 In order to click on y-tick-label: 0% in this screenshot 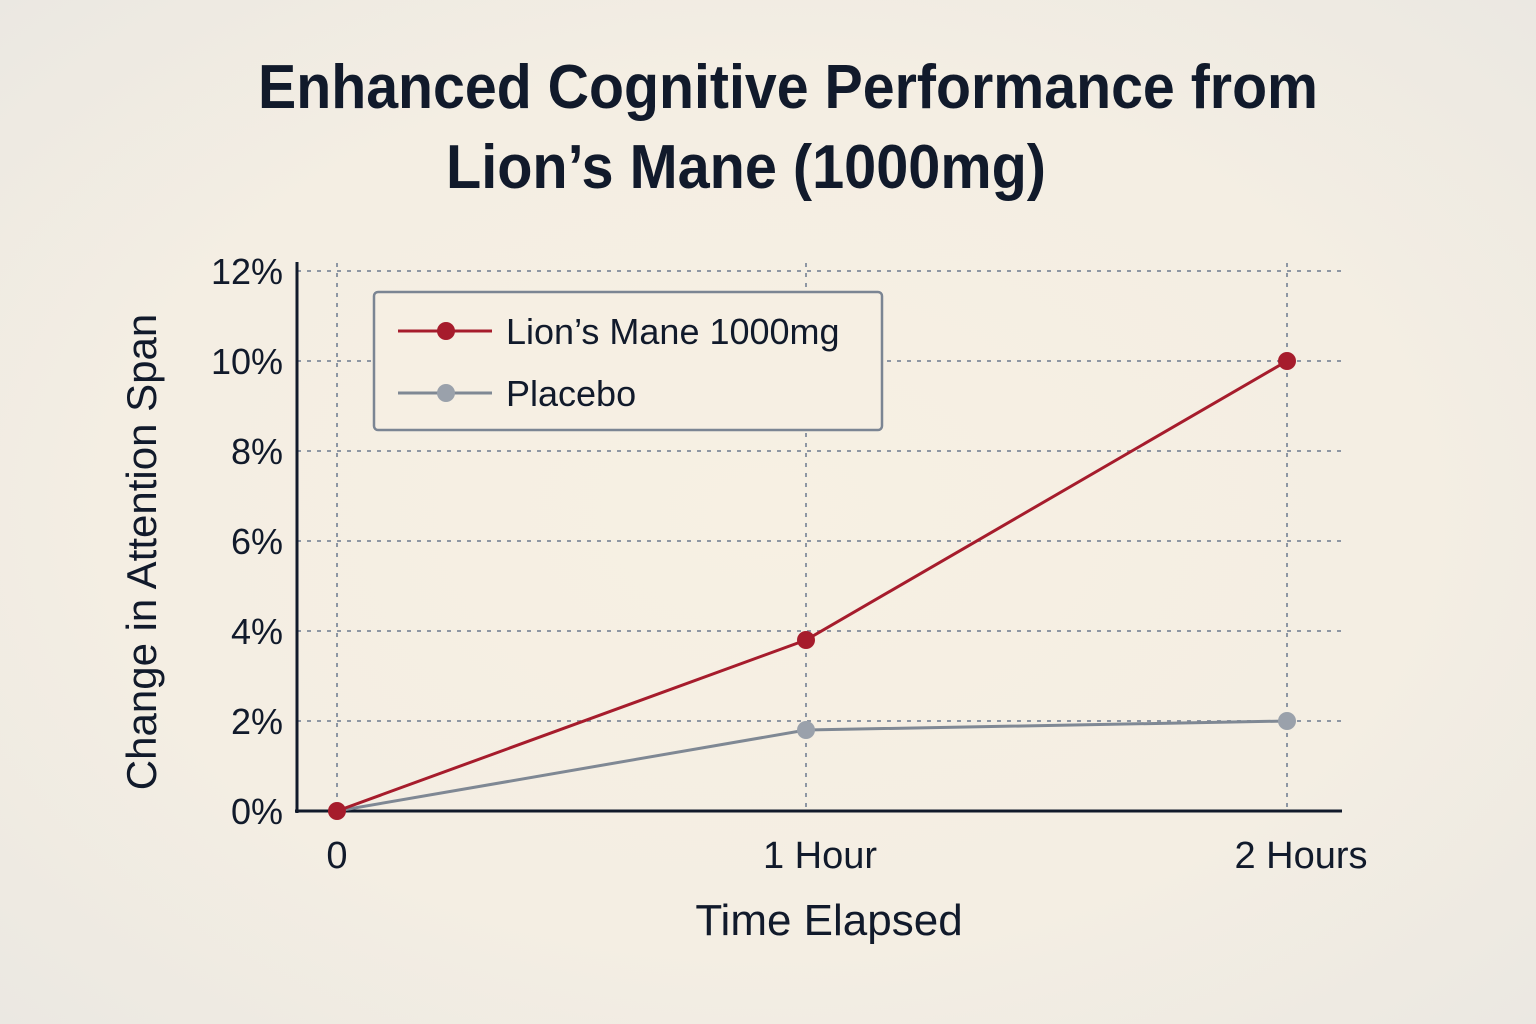, I will do `click(257, 811)`.